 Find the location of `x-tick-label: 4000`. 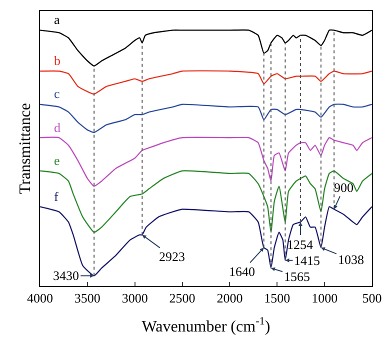

x-tick-label: 4000 is located at coordinates (40, 298).